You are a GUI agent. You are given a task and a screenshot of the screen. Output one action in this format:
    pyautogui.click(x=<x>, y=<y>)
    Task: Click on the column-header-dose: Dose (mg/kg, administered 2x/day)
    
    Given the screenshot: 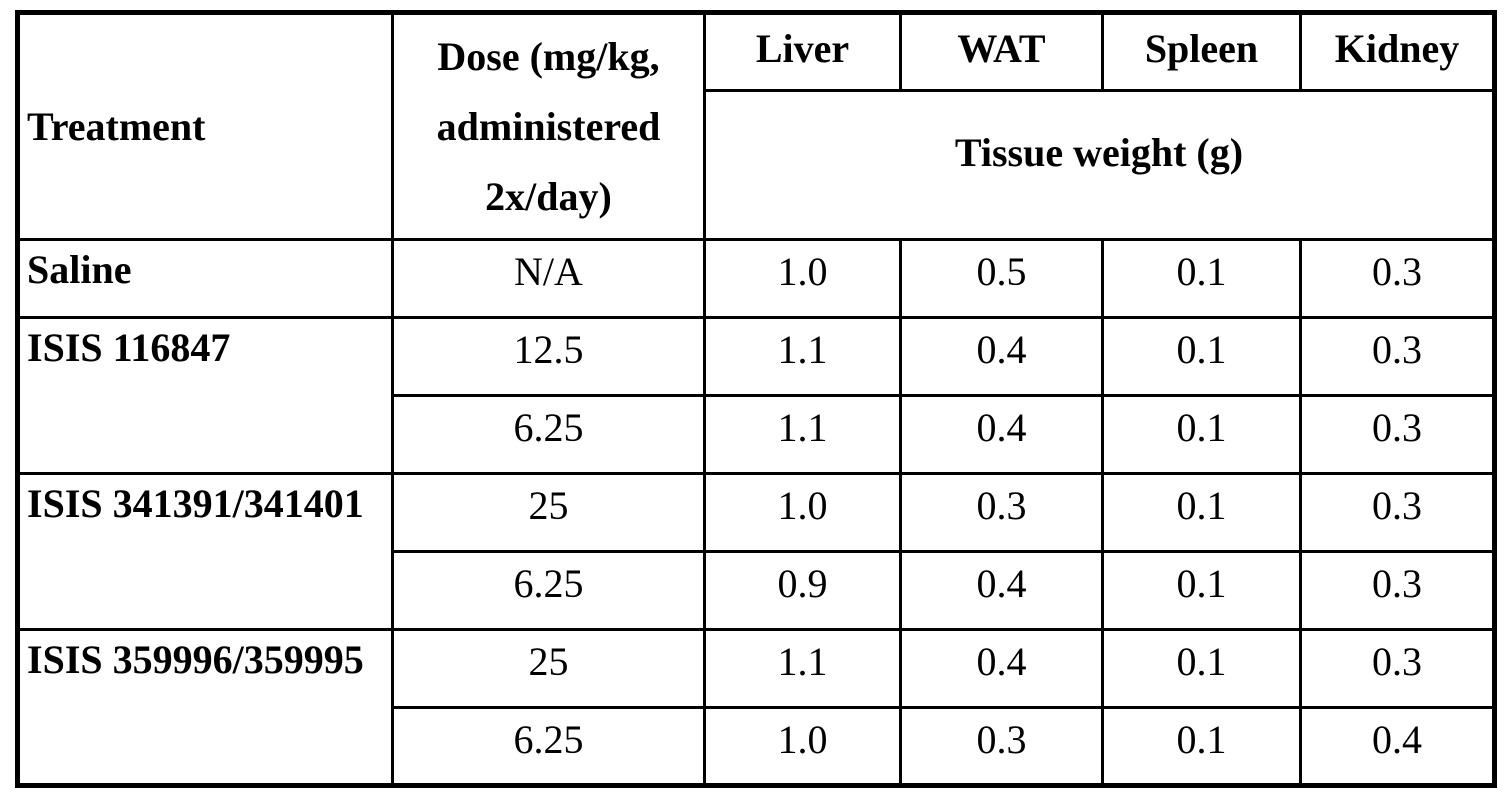 What is the action you would take?
    pyautogui.click(x=548, y=126)
    